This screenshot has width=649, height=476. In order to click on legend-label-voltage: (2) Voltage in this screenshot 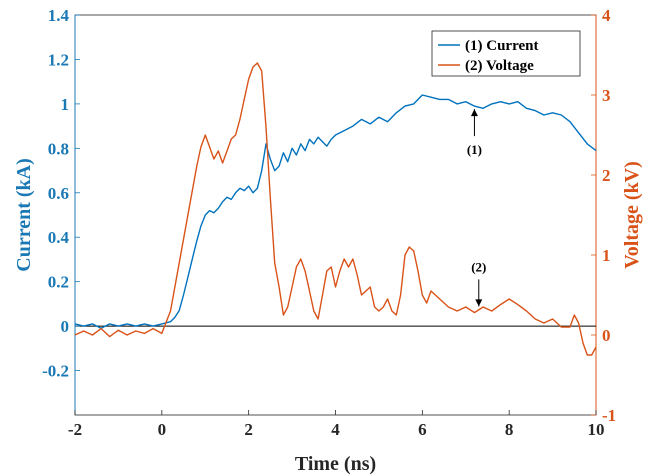, I will do `click(499, 66)`.